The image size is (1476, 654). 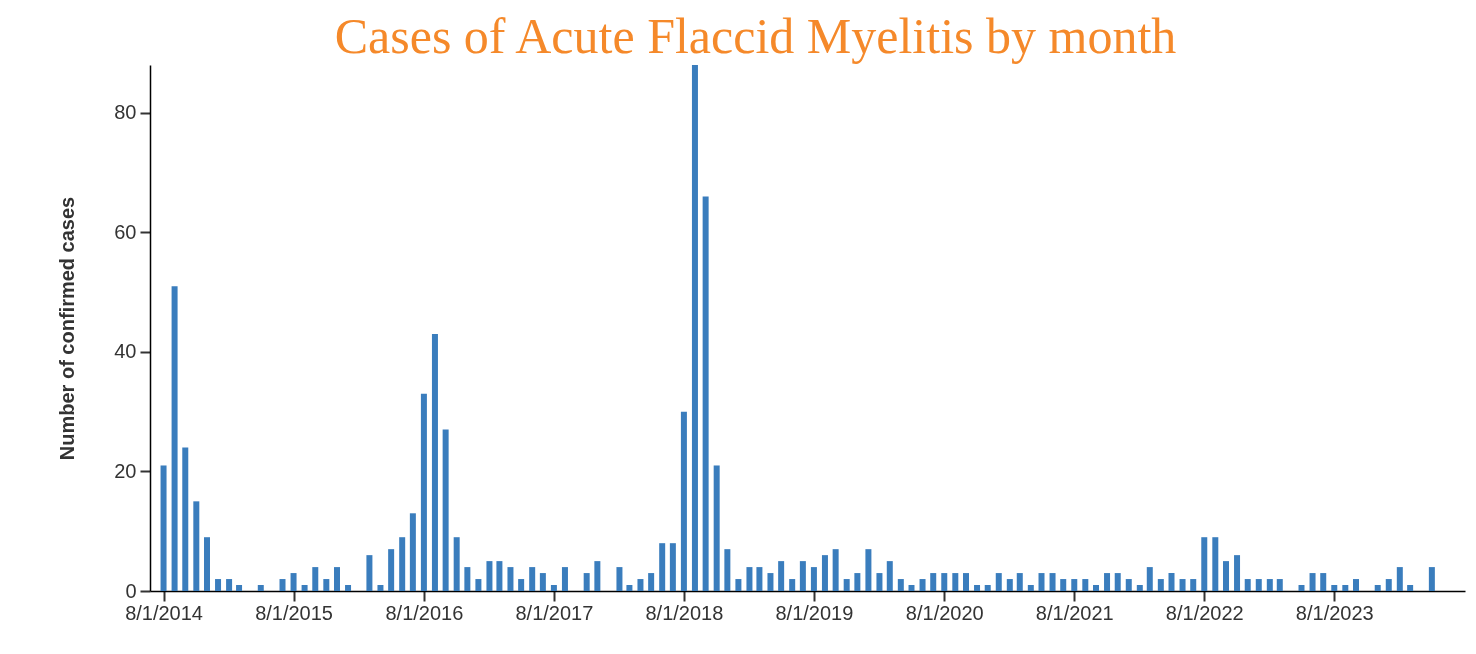 I want to click on x-tick-label: 8/1/2022, so click(x=1204, y=612).